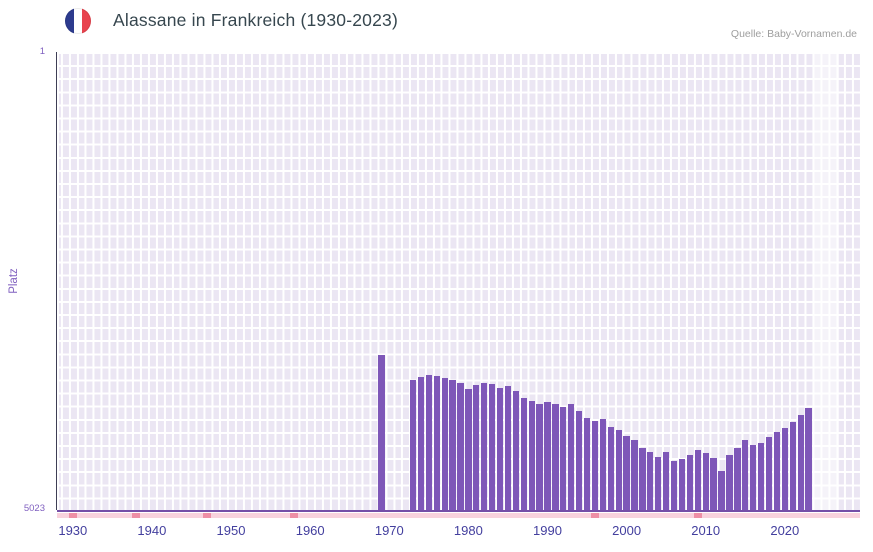 Image resolution: width=873 pixels, height=552 pixels. Describe the element at coordinates (531, 455) in the screenshot. I see `rank-bar-1988` at that location.